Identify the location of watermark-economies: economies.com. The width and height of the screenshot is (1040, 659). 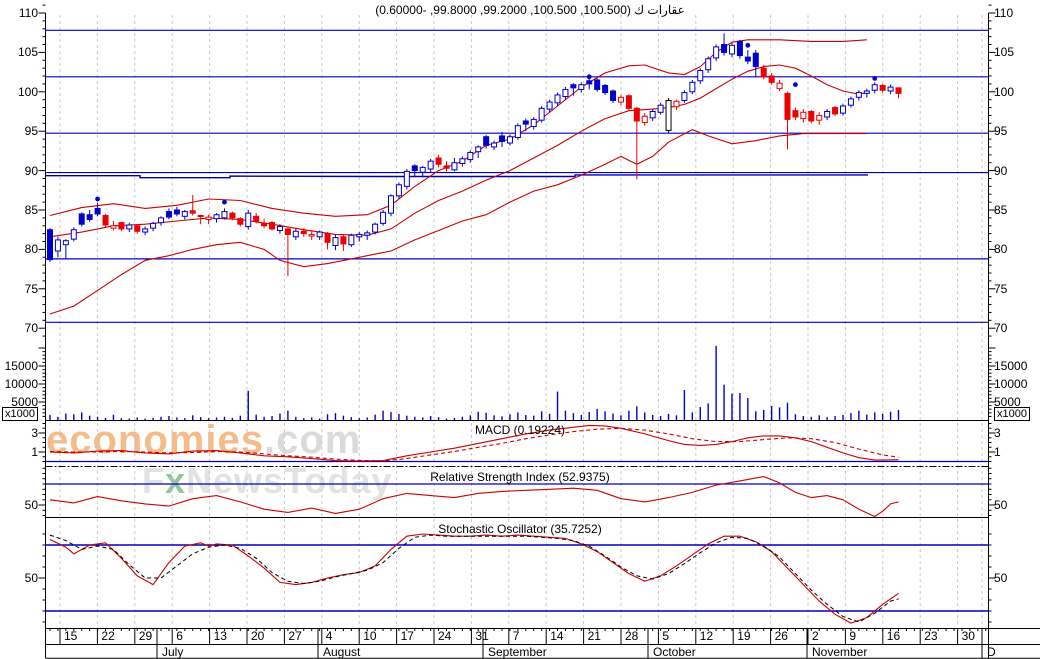
(203, 440).